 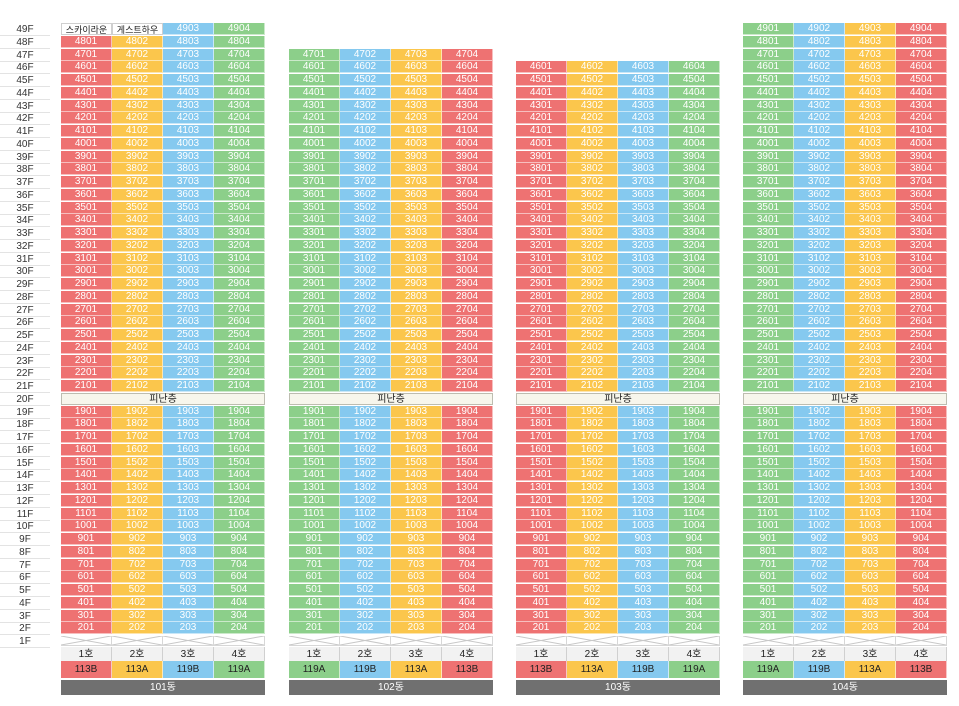 I want to click on unit-cell: 1804, so click(x=694, y=424).